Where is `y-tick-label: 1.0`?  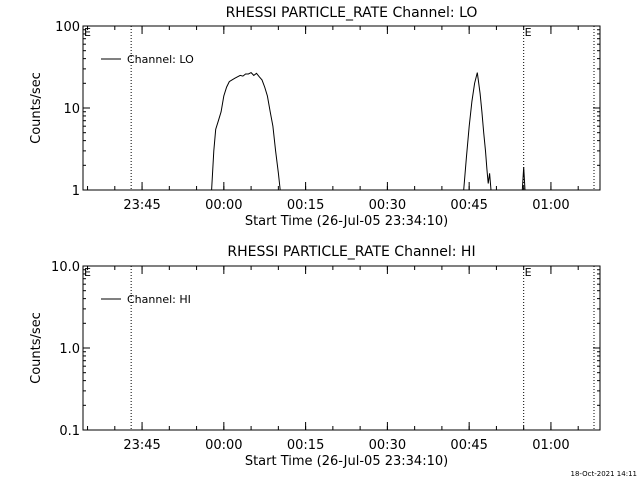 y-tick-label: 1.0 is located at coordinates (69, 349).